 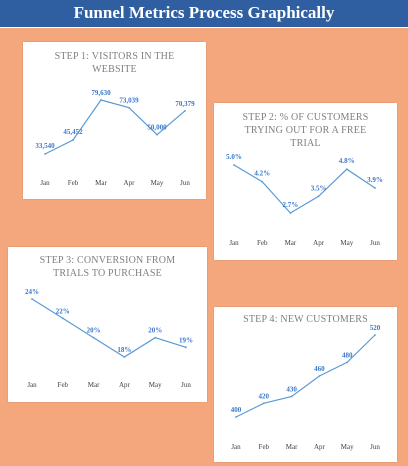 I want to click on data-label: 19%, so click(x=186, y=340).